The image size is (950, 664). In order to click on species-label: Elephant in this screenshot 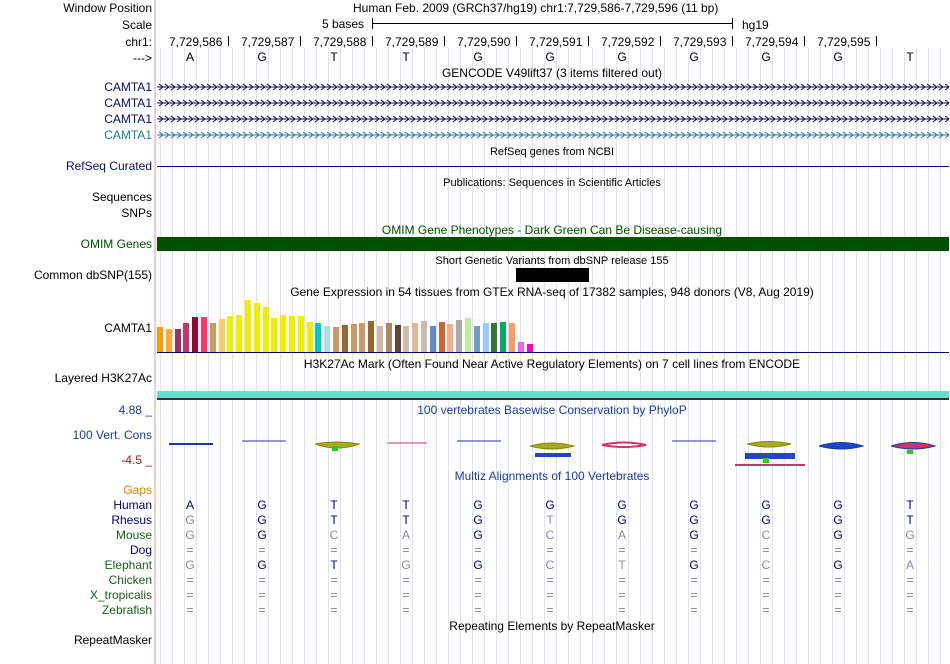, I will do `click(128, 565)`.